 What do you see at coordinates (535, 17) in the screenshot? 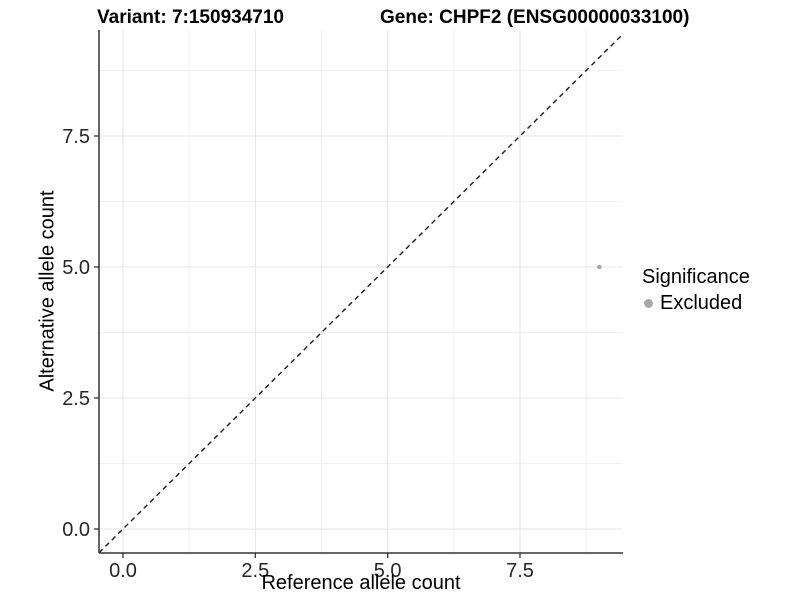
I see `plot-title-gene: Gene: CHPF2 (ENSG00000033100)` at bounding box center [535, 17].